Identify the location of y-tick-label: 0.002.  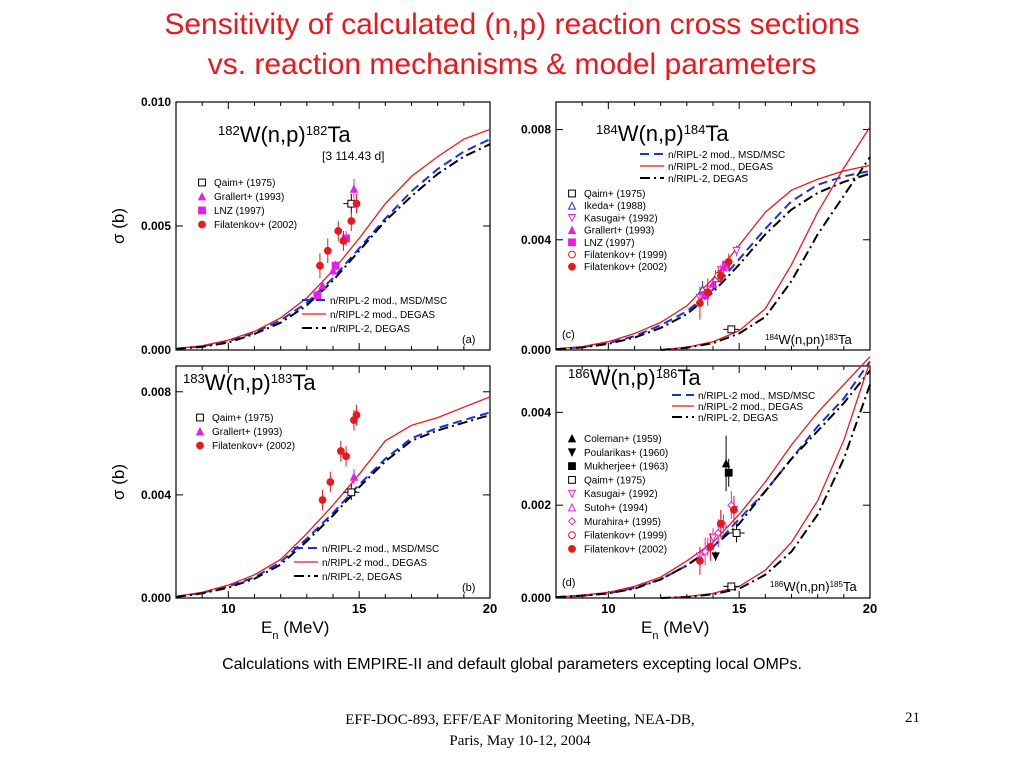
(536, 505).